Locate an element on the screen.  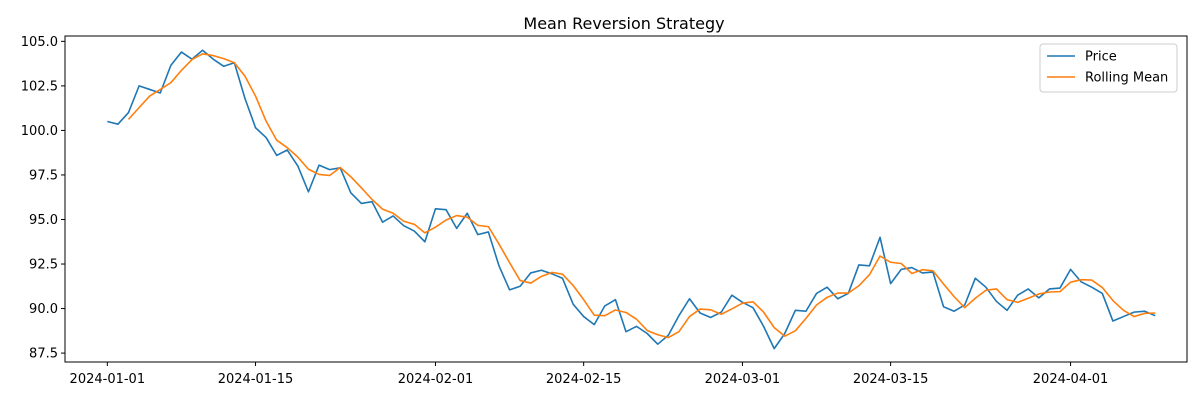
y-tick-label: 102.5 is located at coordinates (39, 86).